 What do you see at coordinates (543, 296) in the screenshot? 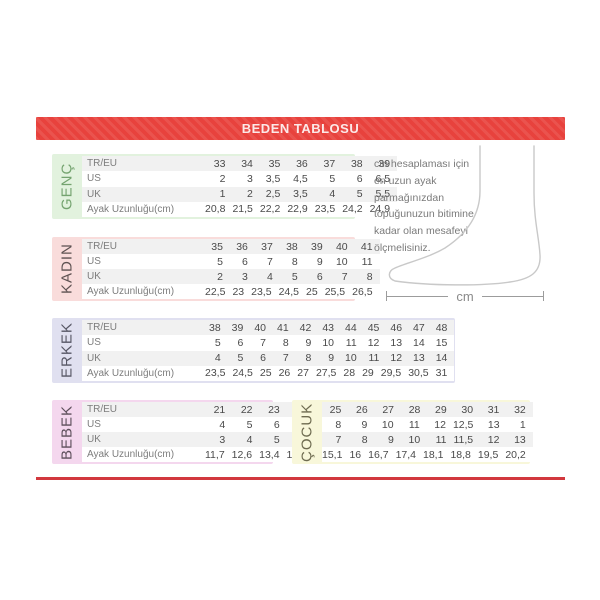
I see `measure-tick-right` at bounding box center [543, 296].